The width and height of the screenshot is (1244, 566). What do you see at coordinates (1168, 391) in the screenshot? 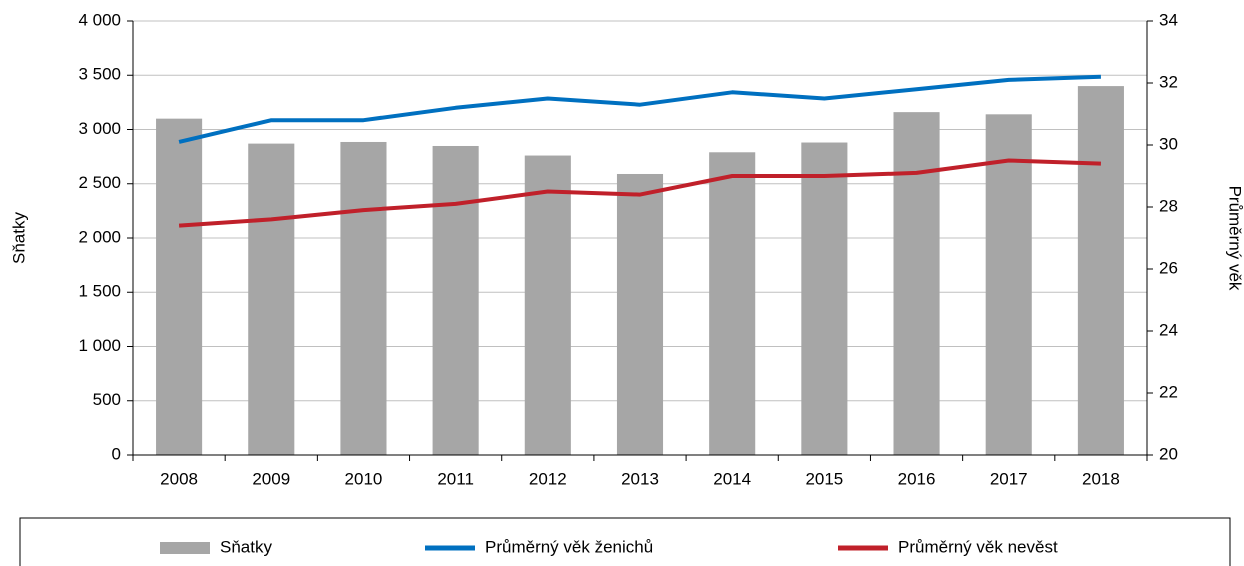
I see `y2-tick-label: 22` at bounding box center [1168, 391].